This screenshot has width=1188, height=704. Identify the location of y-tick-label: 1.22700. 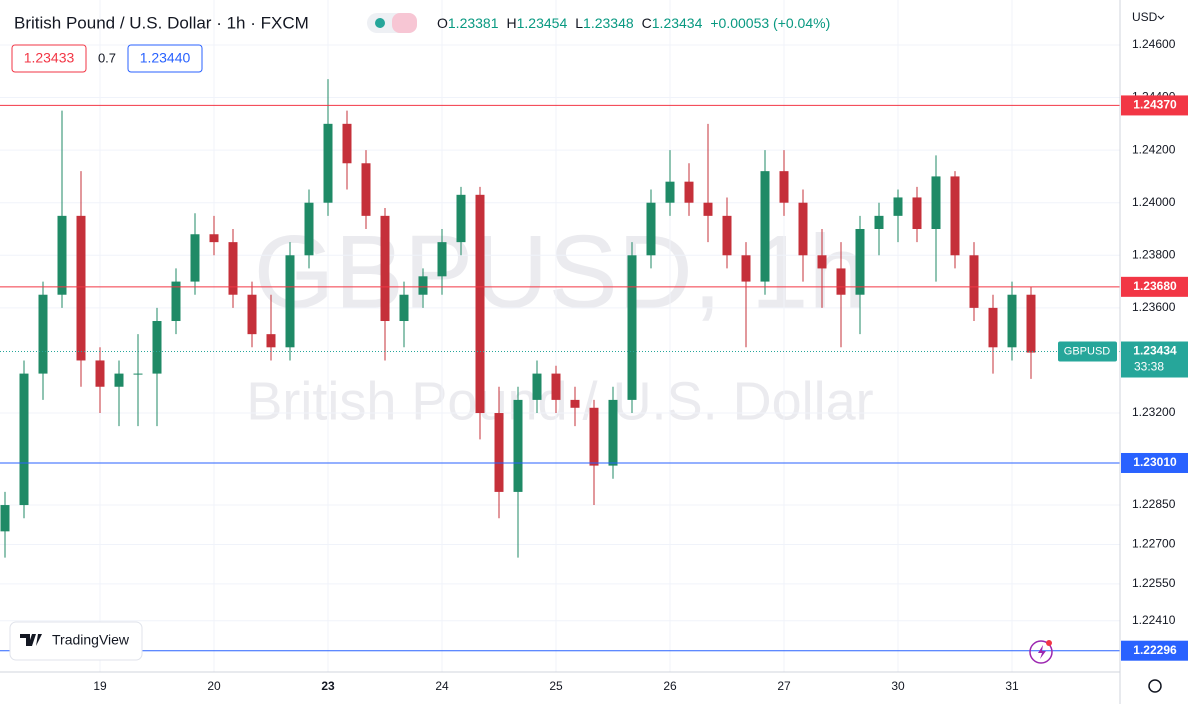
(1154, 544).